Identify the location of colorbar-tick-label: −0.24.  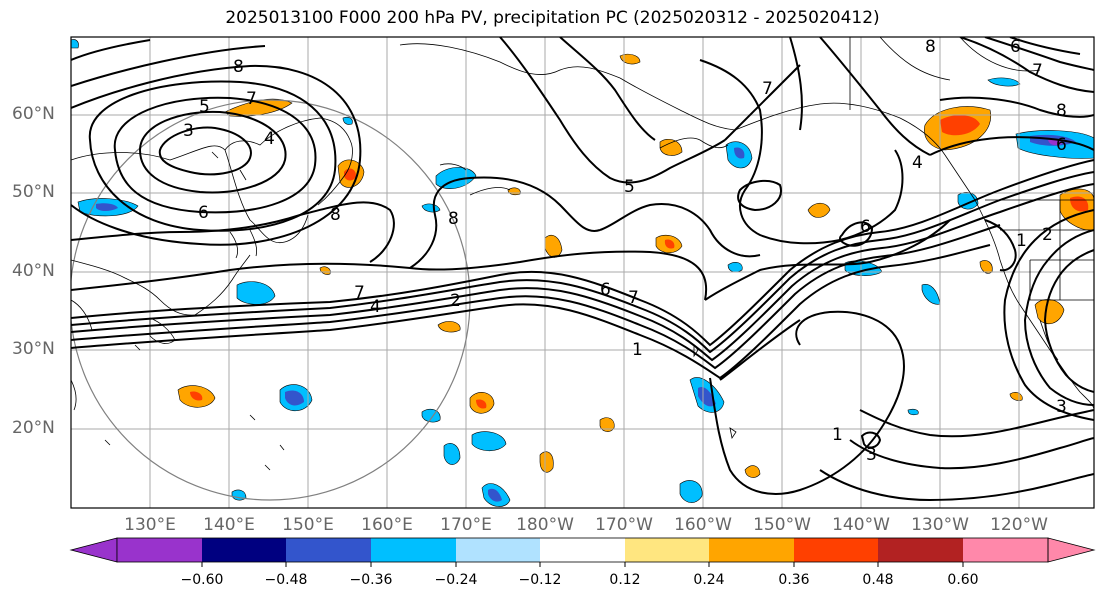
(456, 580).